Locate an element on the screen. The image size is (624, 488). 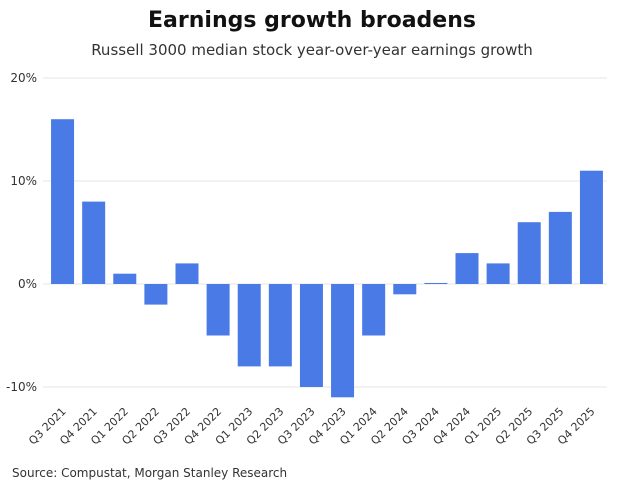
bar-q3-2025 is located at coordinates (560, 247).